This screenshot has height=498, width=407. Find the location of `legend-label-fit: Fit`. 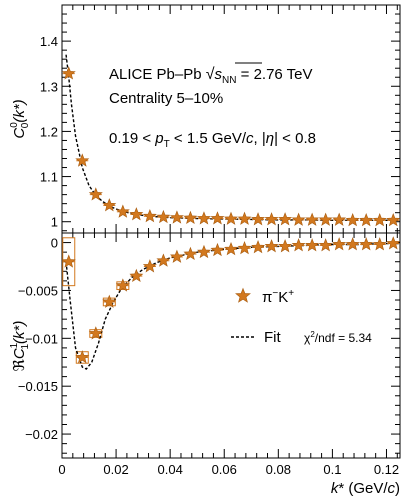

legend-label-fit: Fit is located at coordinates (272, 337).